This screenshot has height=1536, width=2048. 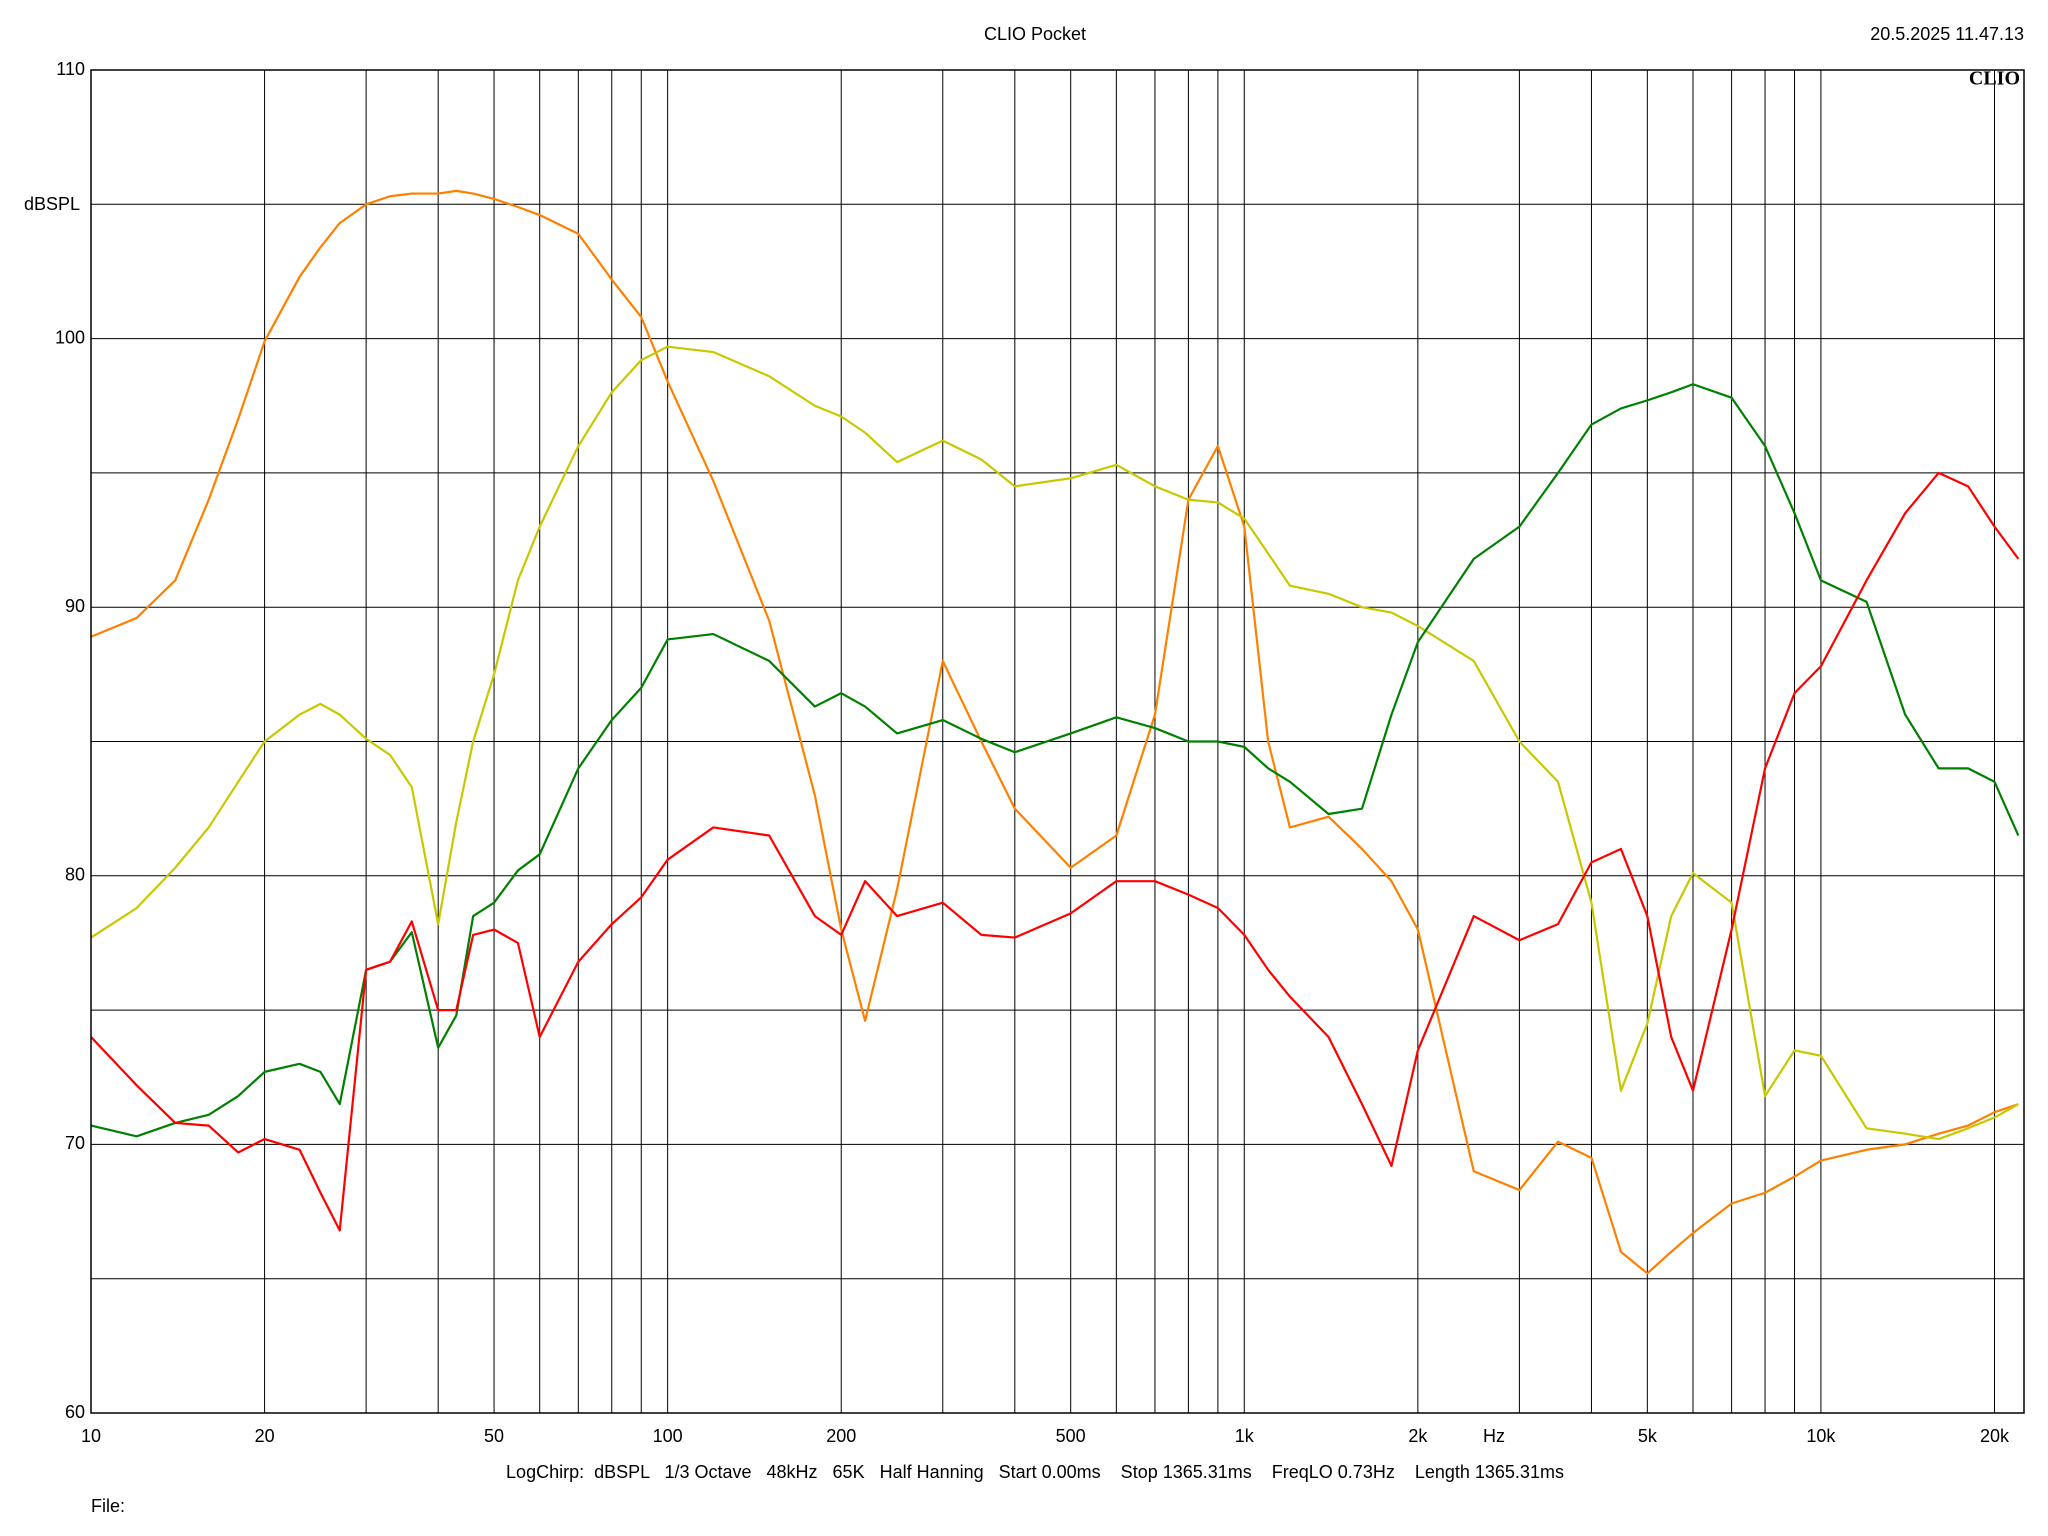 I want to click on file-label: File:, so click(x=108, y=1506).